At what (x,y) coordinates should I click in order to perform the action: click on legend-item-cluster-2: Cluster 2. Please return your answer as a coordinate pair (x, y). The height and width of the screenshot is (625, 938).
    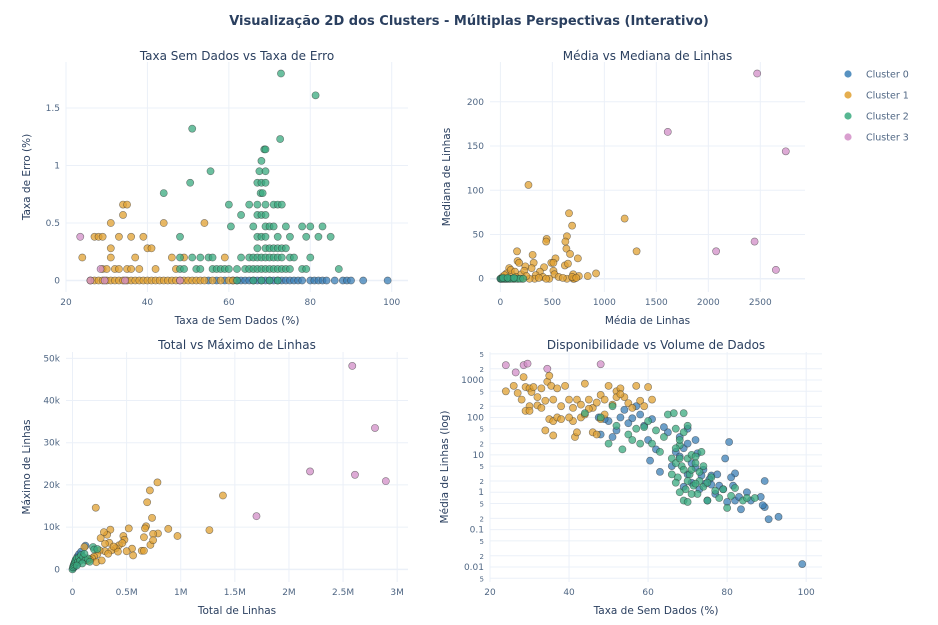
    Looking at the image, I should click on (876, 117).